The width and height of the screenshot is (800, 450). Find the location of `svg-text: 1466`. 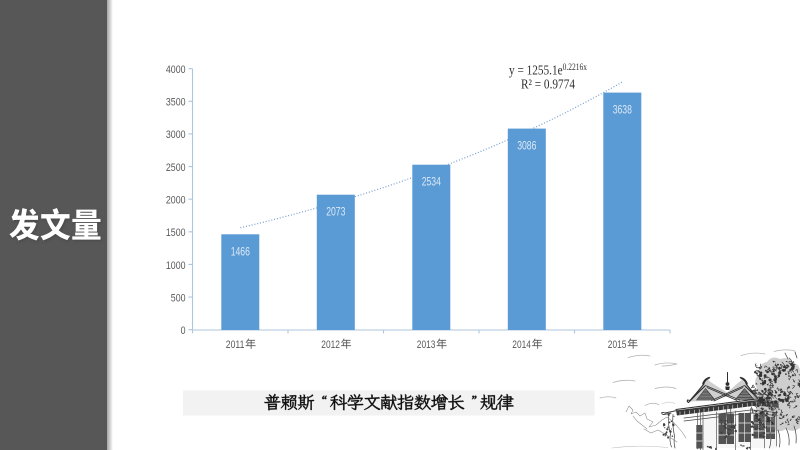

svg-text: 1466 is located at coordinates (240, 252).